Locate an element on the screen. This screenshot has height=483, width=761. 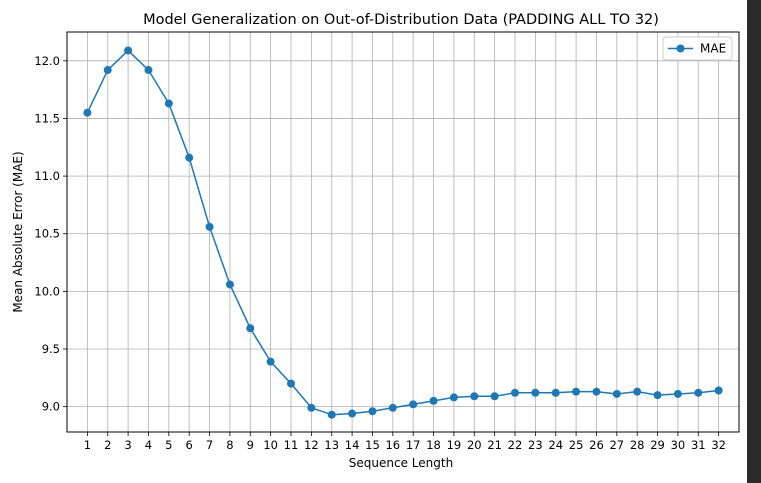
x-tick-label: 6 is located at coordinates (189, 445).